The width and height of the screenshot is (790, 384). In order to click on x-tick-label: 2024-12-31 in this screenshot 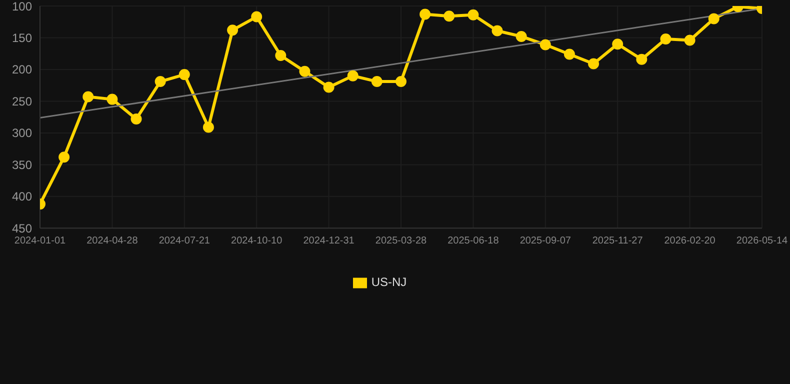, I will do `click(329, 240)`.